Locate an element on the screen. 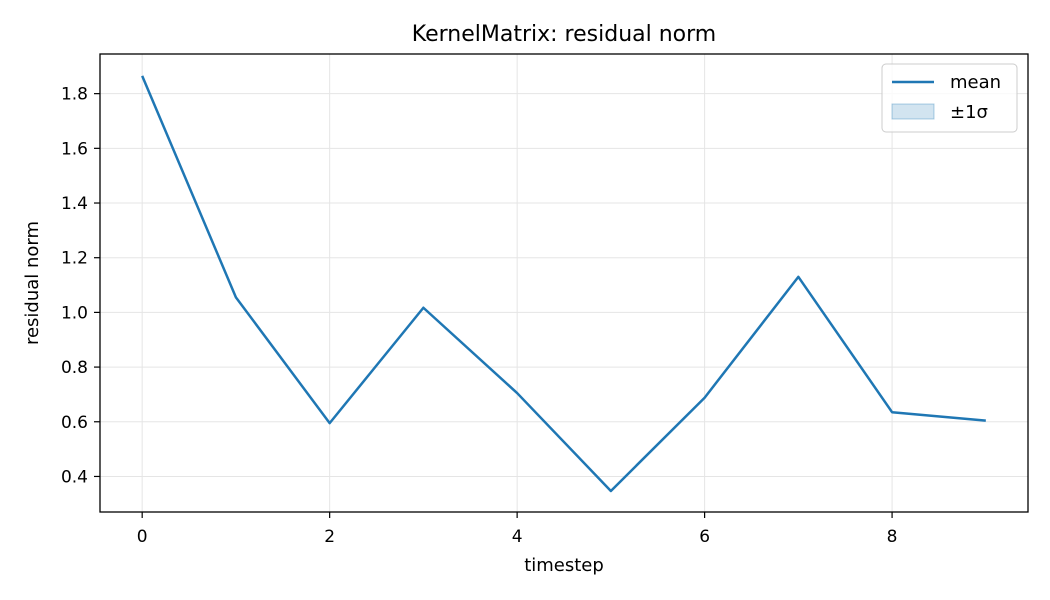  y-tick-label: 1.2 is located at coordinates (74, 259).